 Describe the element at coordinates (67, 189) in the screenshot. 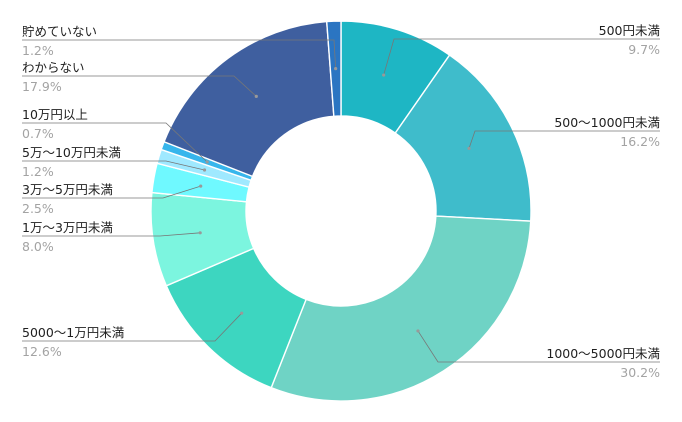

I see `slice-label-5: 3万〜5万円未満` at that location.